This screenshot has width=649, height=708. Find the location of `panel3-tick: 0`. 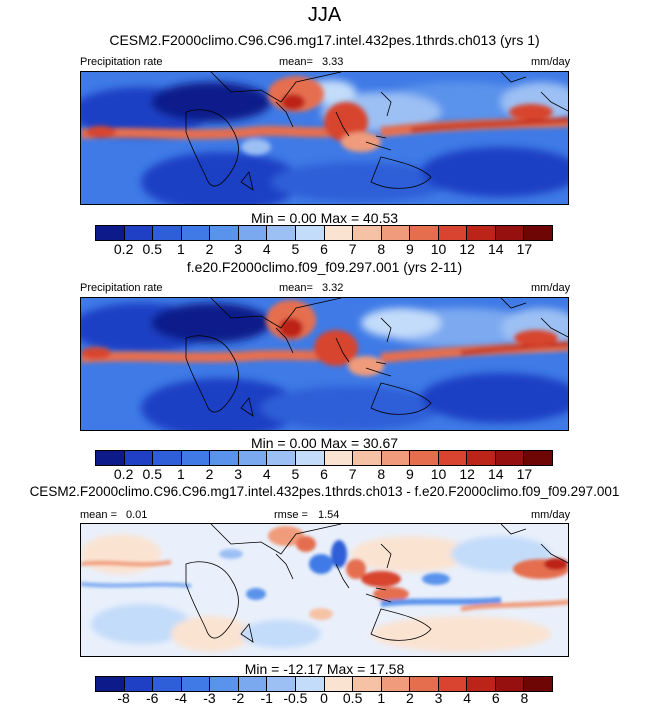

panel3-tick: 0 is located at coordinates (324, 698).